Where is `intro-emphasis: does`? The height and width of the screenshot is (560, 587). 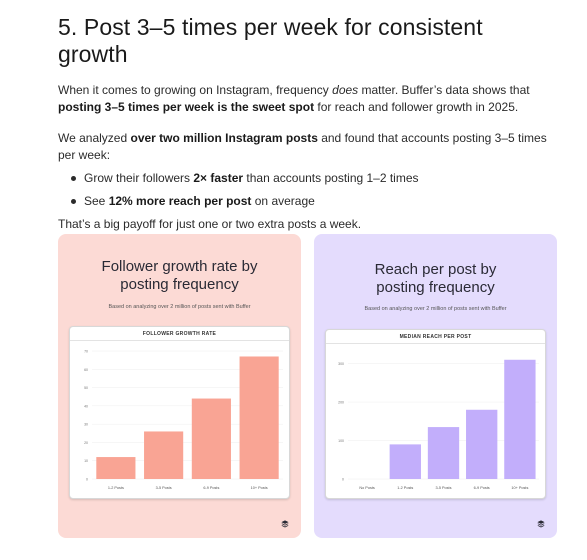 intro-emphasis: does is located at coordinates (345, 90).